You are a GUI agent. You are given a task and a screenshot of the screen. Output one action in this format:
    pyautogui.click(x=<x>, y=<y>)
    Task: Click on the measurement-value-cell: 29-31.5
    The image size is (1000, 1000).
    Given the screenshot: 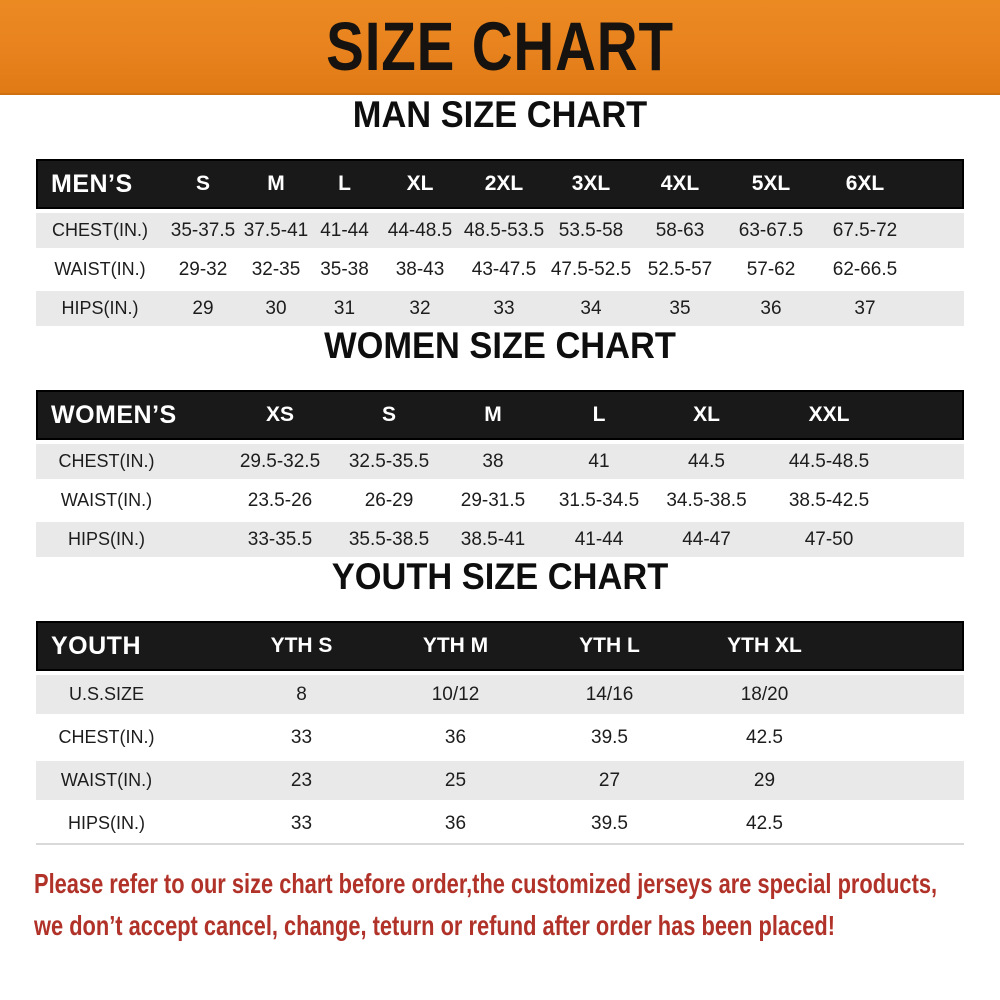 What is the action you would take?
    pyautogui.click(x=493, y=498)
    